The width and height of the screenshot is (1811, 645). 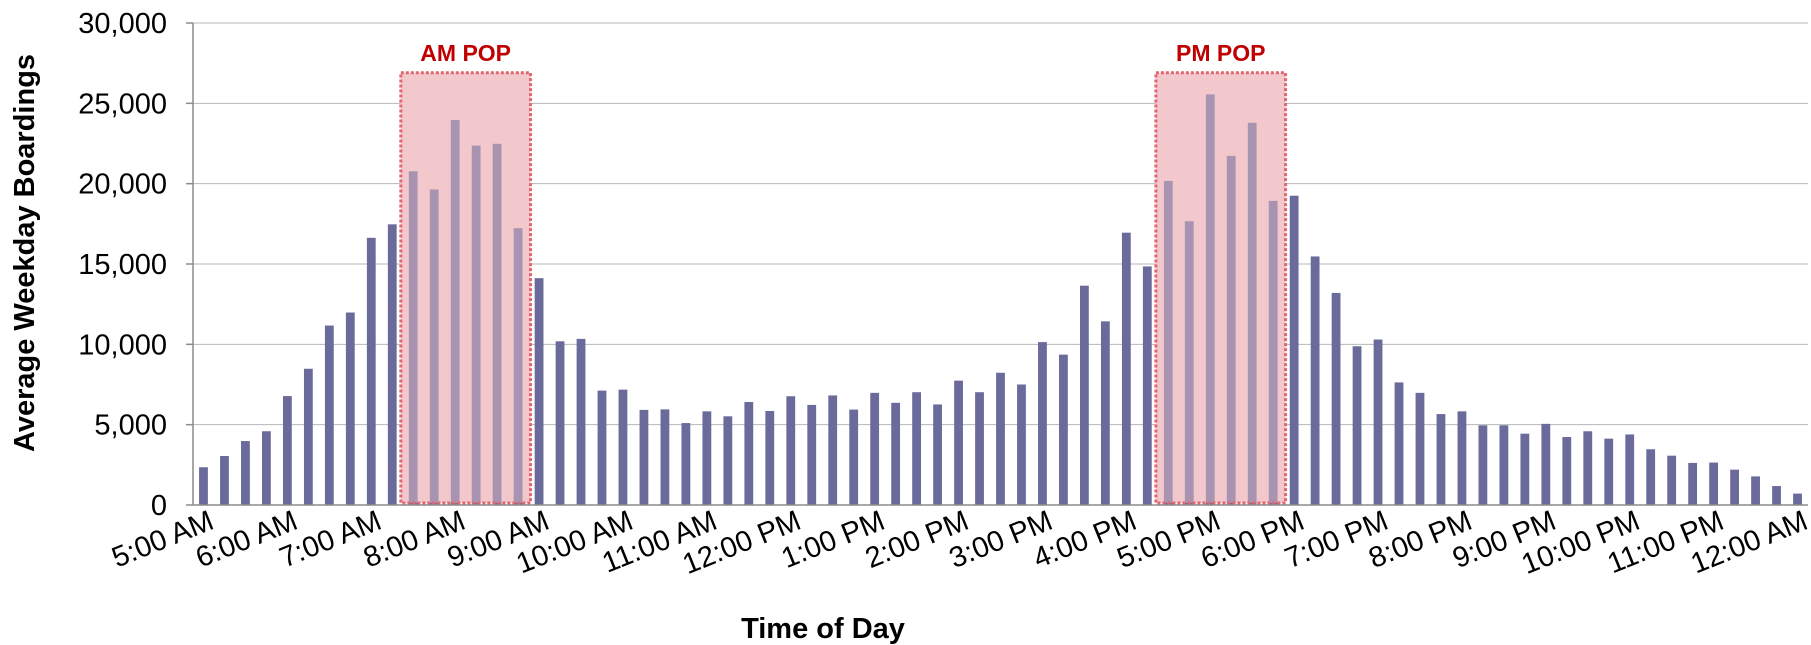 What do you see at coordinates (159, 506) in the screenshot?
I see `y-tick-label: 0` at bounding box center [159, 506].